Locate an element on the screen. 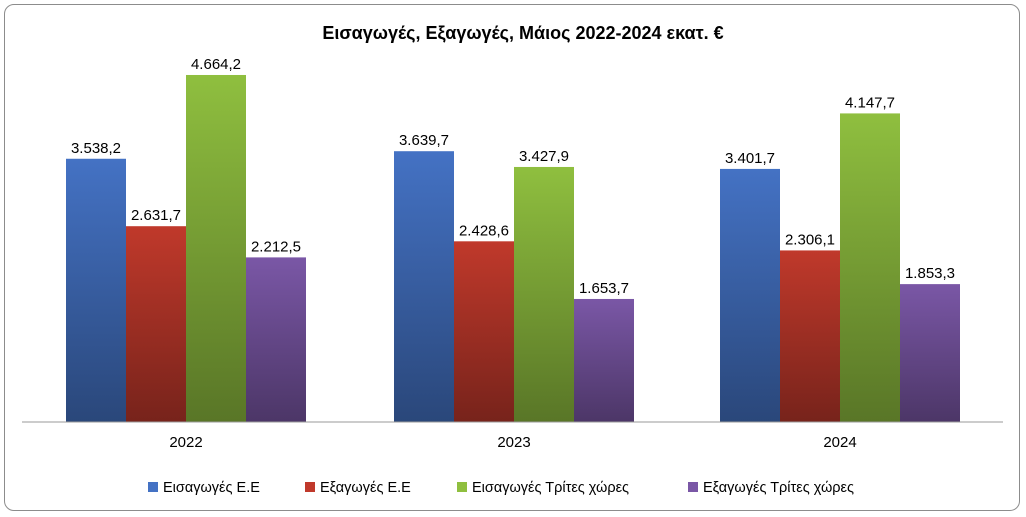 This screenshot has width=1026, height=517. data-label: 2.631,7 is located at coordinates (156, 215).